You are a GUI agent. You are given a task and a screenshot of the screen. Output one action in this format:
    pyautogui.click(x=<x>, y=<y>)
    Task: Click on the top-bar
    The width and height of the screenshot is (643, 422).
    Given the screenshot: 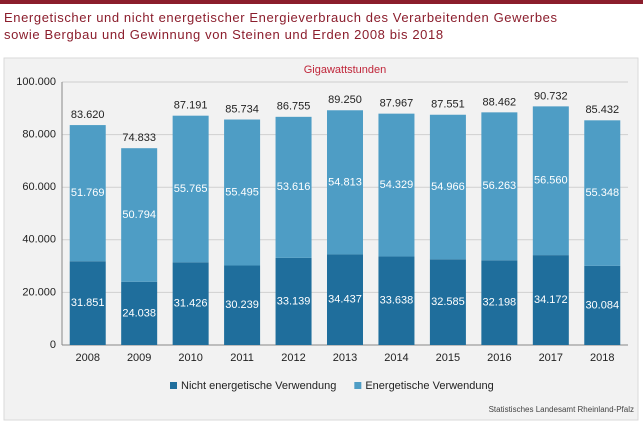 What is the action you would take?
    pyautogui.click(x=321, y=2)
    